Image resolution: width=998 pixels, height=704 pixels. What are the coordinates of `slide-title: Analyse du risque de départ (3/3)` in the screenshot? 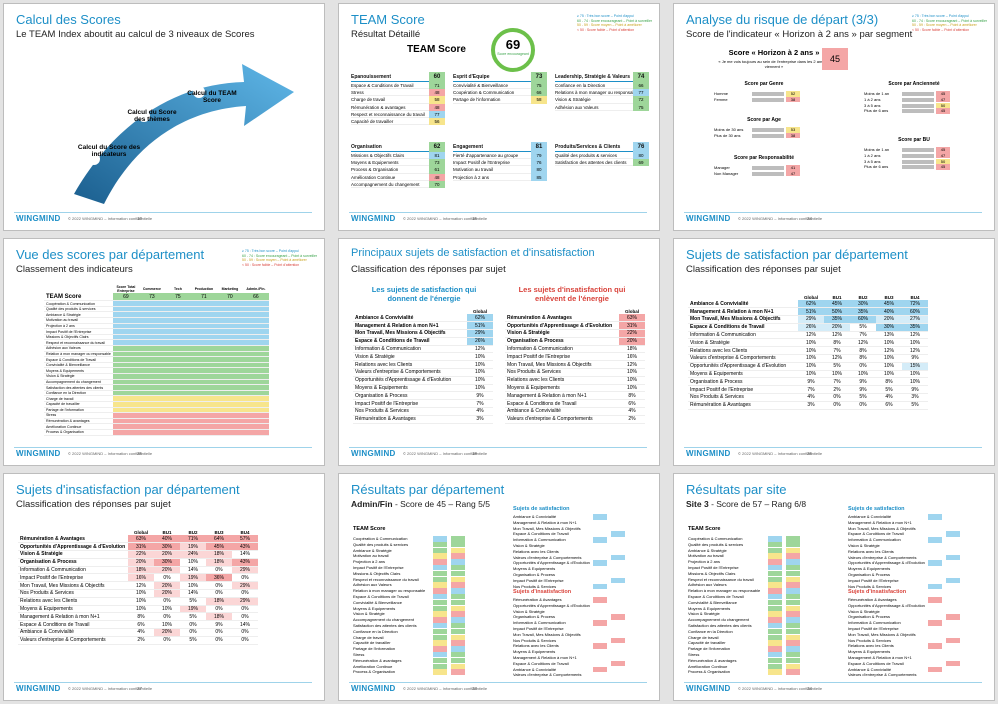 It's located at (782, 19).